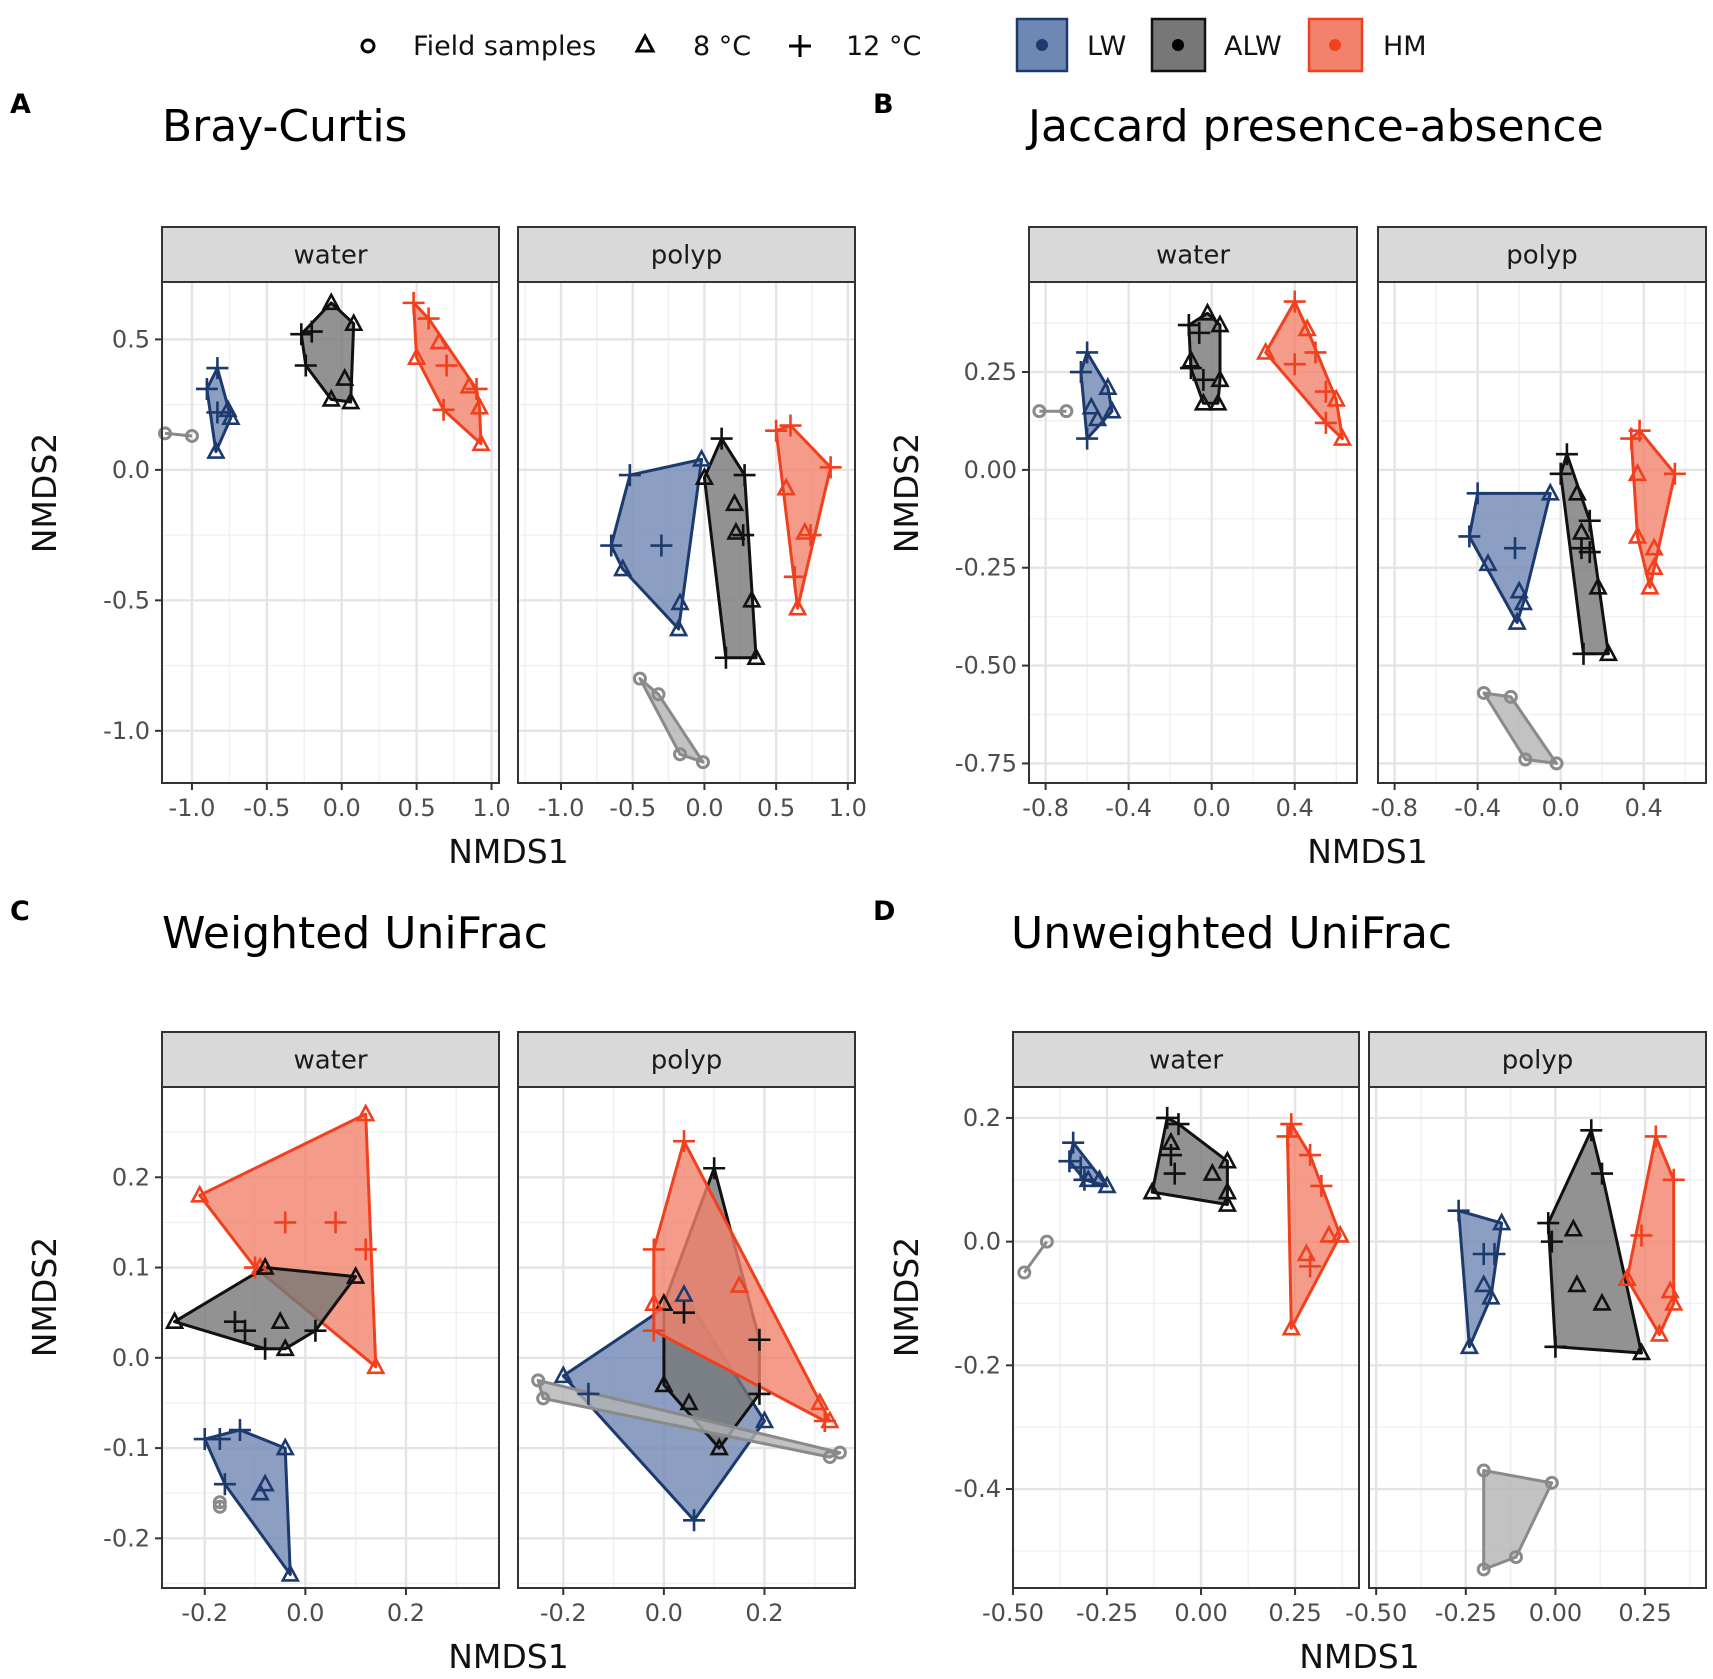  Describe the element at coordinates (247, 1502) in the screenshot. I see `hull-lw` at that location.